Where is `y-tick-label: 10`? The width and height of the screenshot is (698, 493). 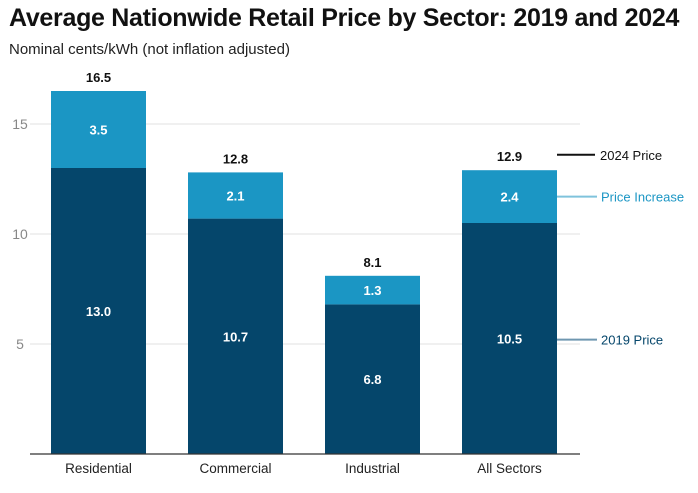 y-tick-label: 10 is located at coordinates (20, 234).